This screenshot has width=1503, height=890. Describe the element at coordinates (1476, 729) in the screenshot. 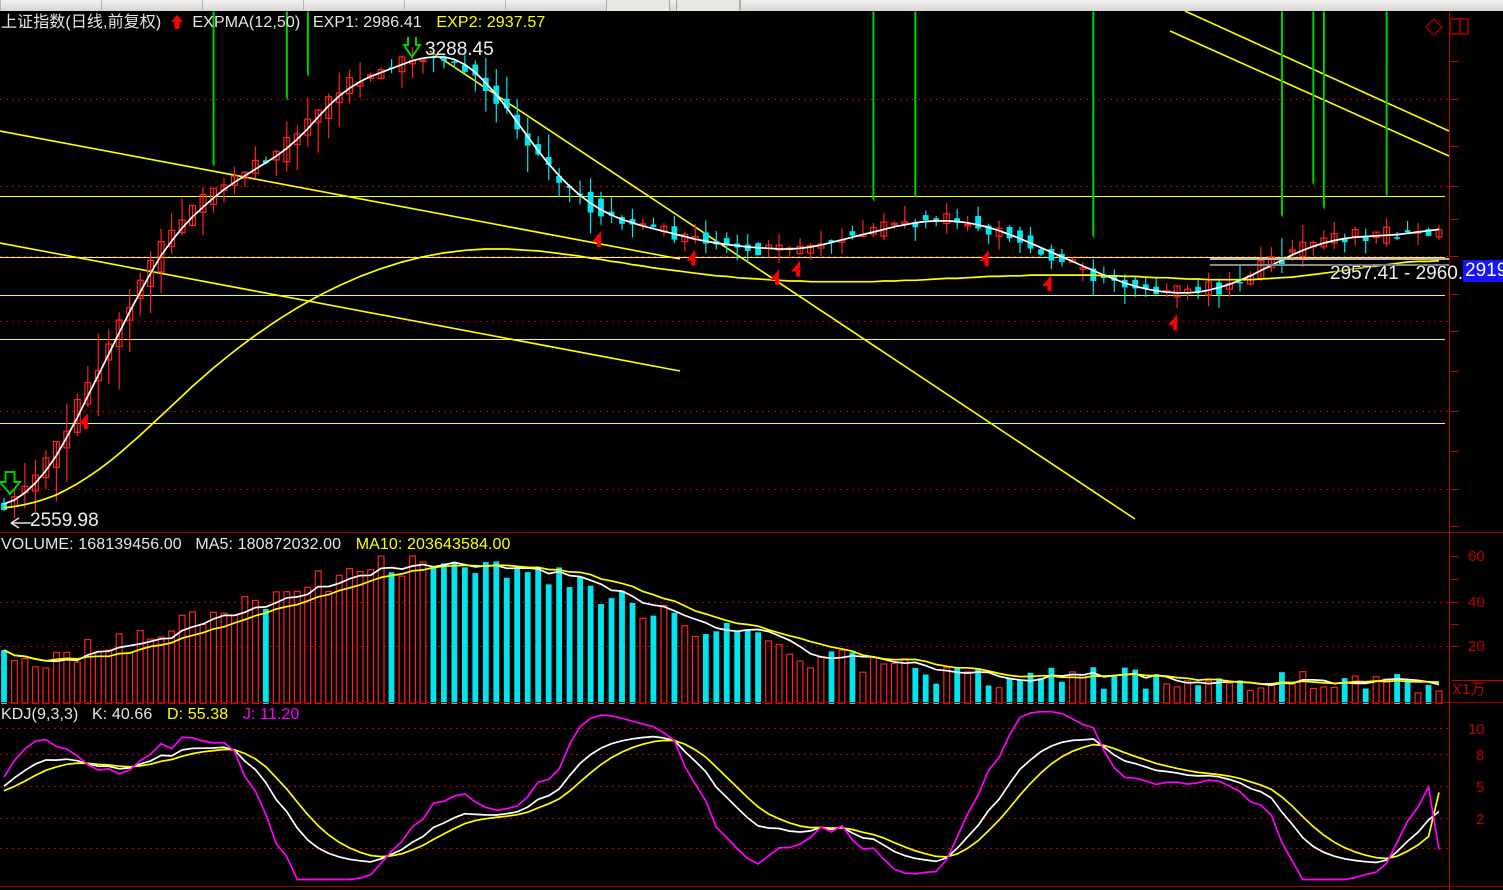

I see `kdj-axis-label: 10` at that location.